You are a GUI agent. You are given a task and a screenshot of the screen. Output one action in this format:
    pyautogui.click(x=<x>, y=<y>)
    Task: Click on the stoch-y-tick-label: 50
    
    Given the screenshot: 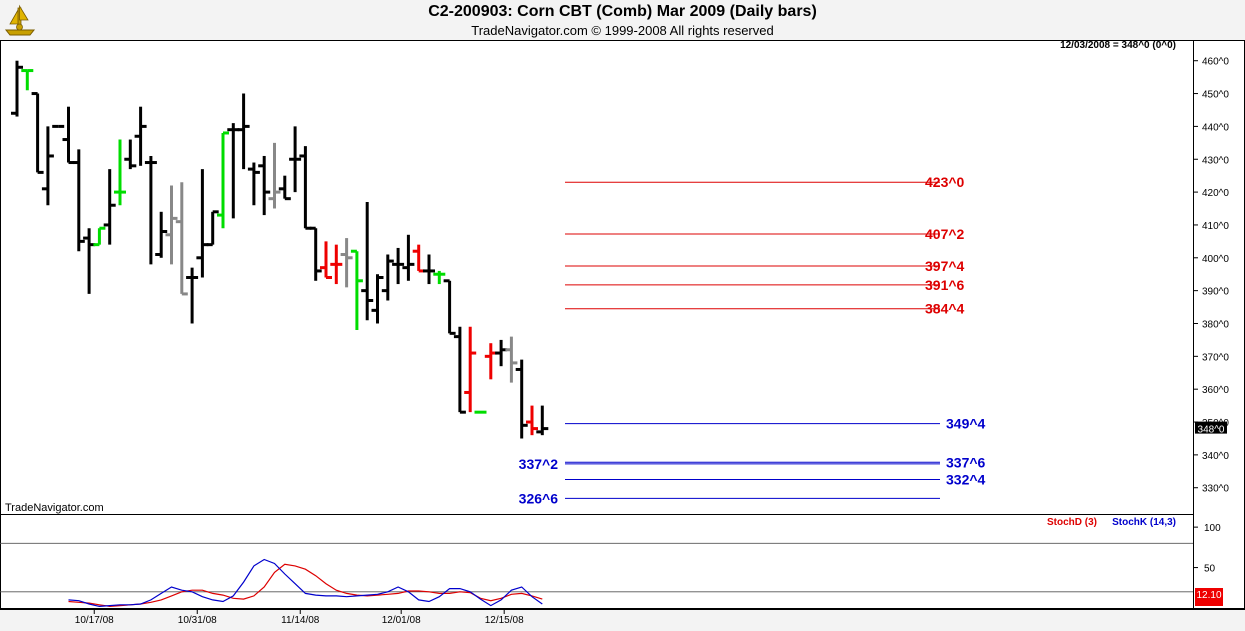 What is the action you would take?
    pyautogui.click(x=1210, y=569)
    